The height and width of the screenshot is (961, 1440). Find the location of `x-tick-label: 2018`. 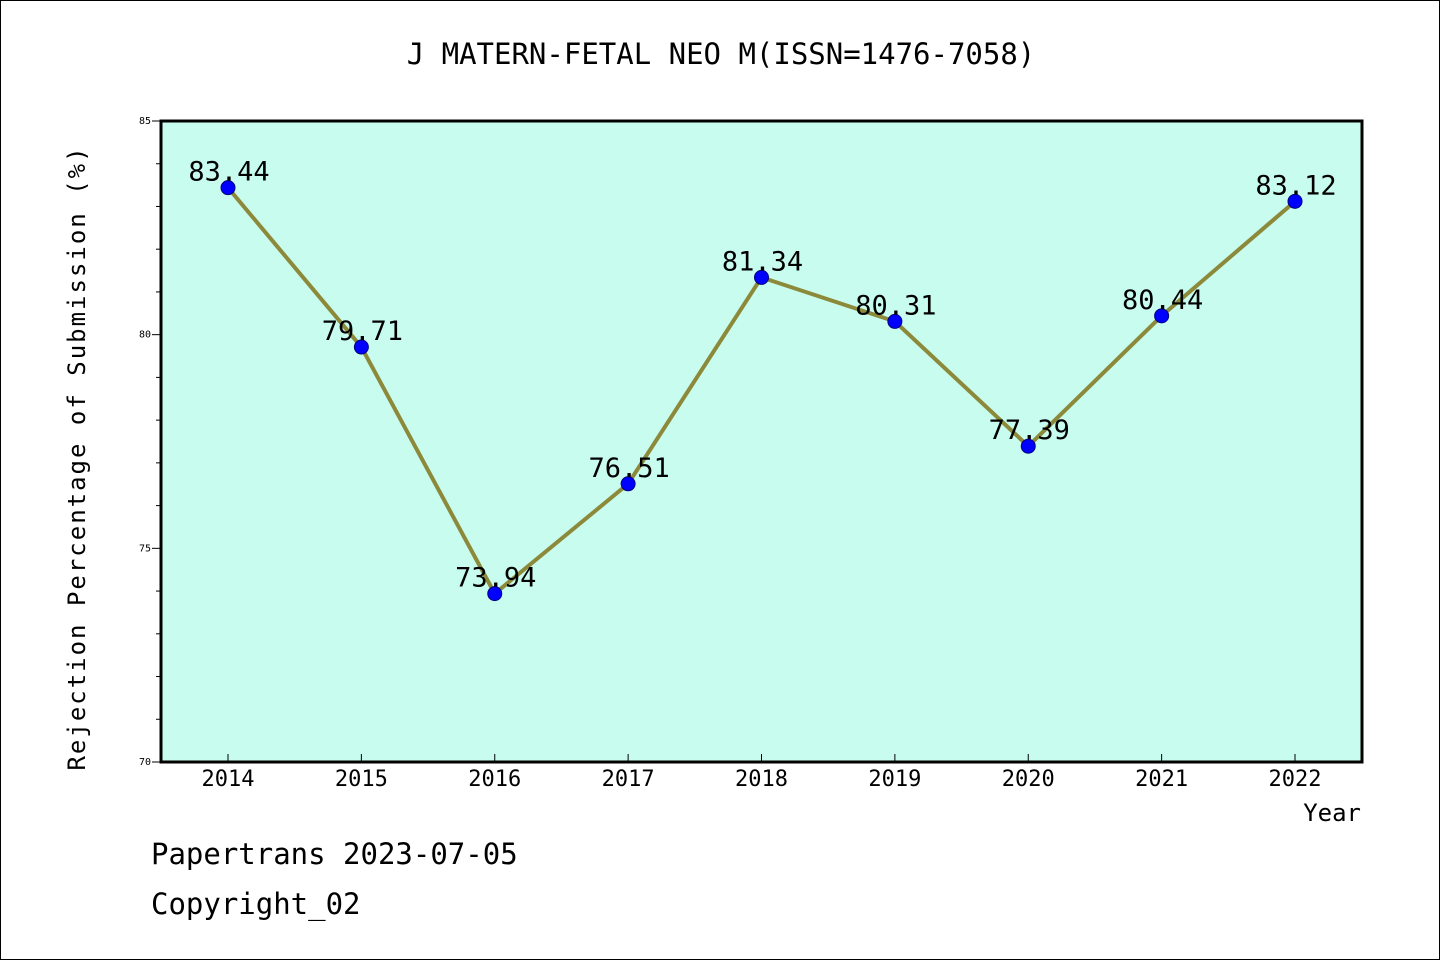

x-tick-label: 2018 is located at coordinates (761, 779).